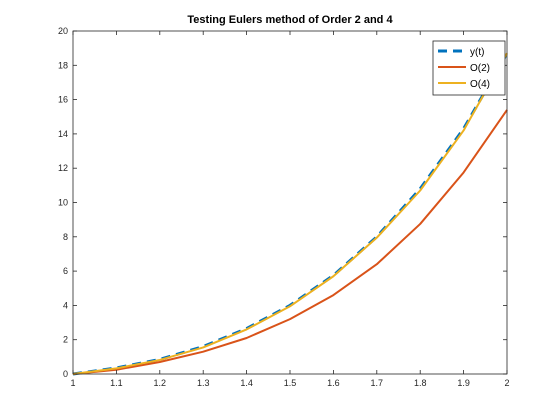 This screenshot has width=560, height=420. What do you see at coordinates (480, 84) in the screenshot?
I see `legend-label-2: O(4)` at bounding box center [480, 84].